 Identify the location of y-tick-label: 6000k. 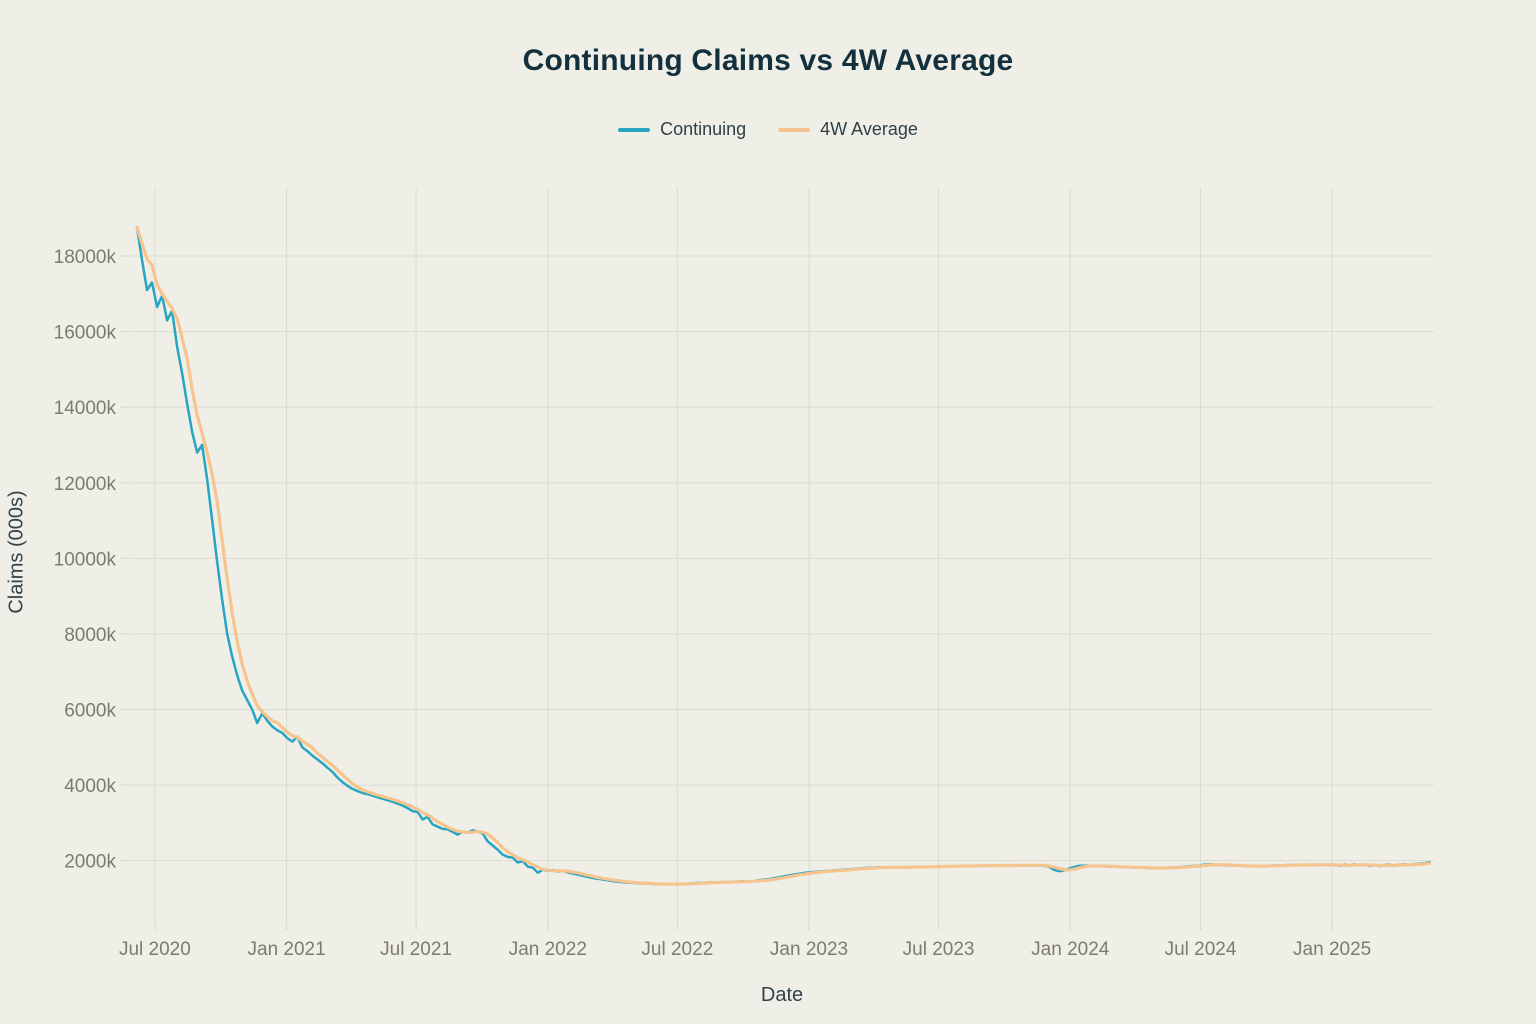
(90, 710).